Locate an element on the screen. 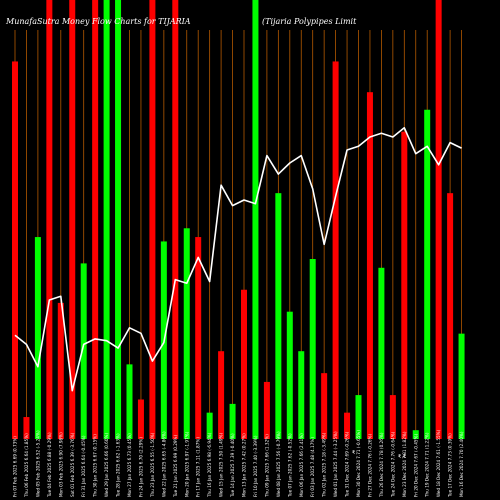 The image size is (500, 500). x-tick-label: Thu 23 Jan 2025 6.55 (-1.50%) is located at coordinates (152, 465).